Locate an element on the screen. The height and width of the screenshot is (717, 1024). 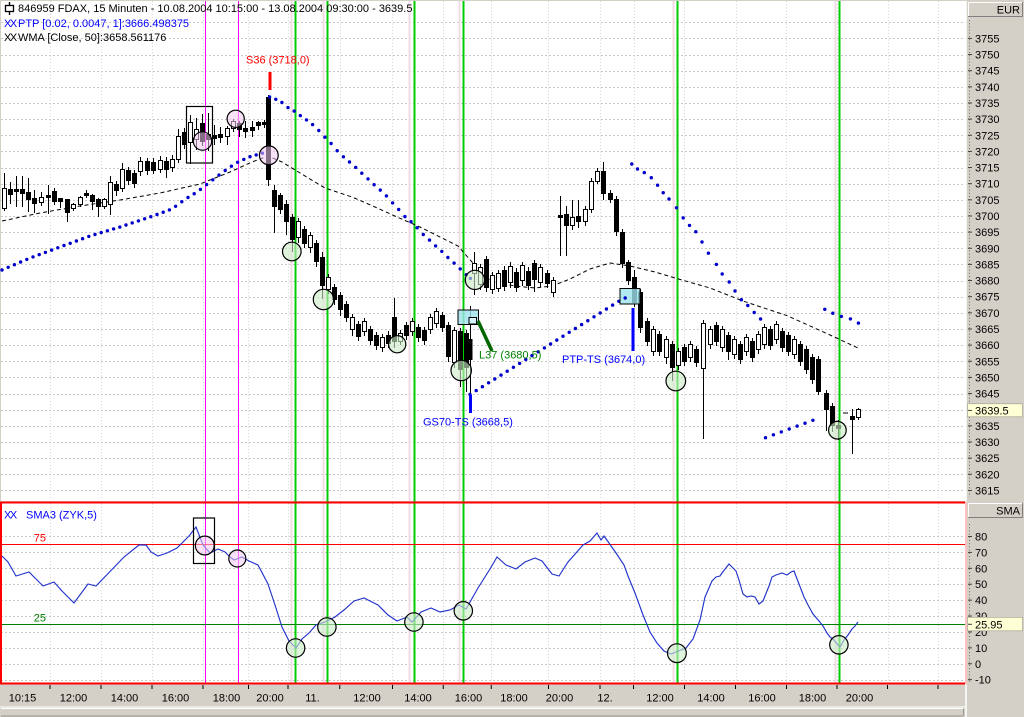
svg-text: 3620 is located at coordinates (987, 475).